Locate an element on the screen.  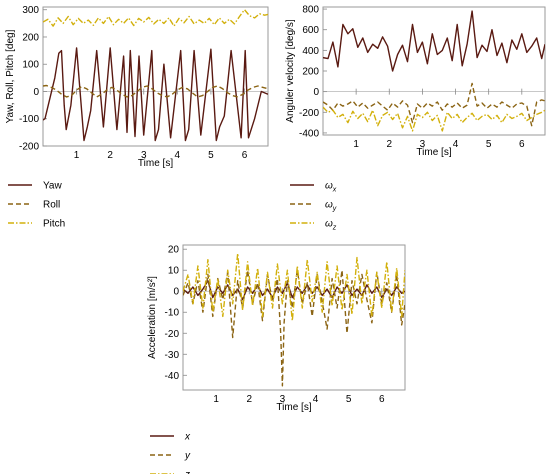
y-tick-label: -30 is located at coordinates (172, 355).